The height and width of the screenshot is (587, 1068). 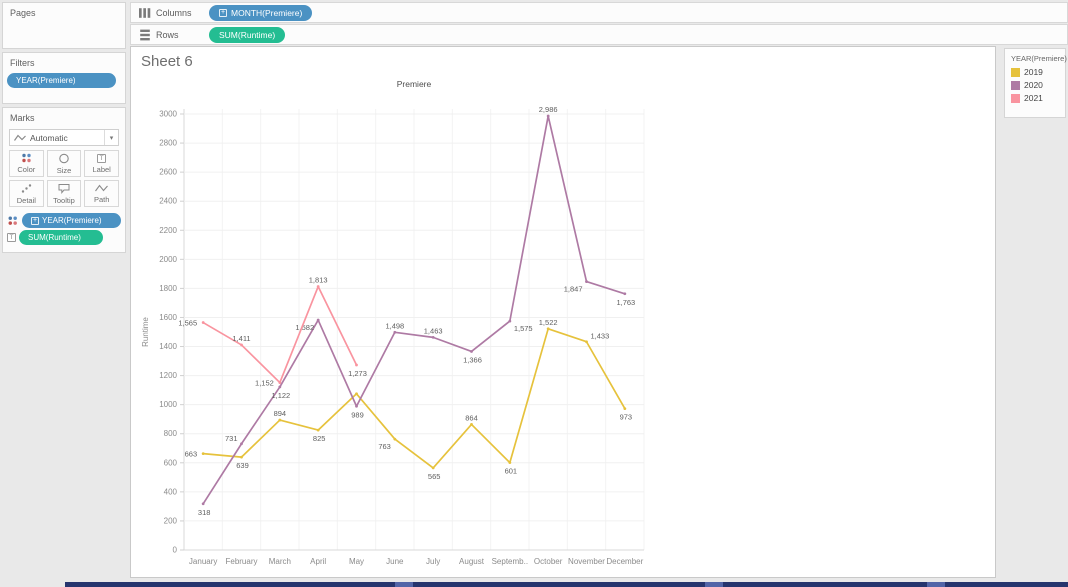 What do you see at coordinates (280, 395) in the screenshot?
I see `data-point-label: 1,122` at bounding box center [280, 395].